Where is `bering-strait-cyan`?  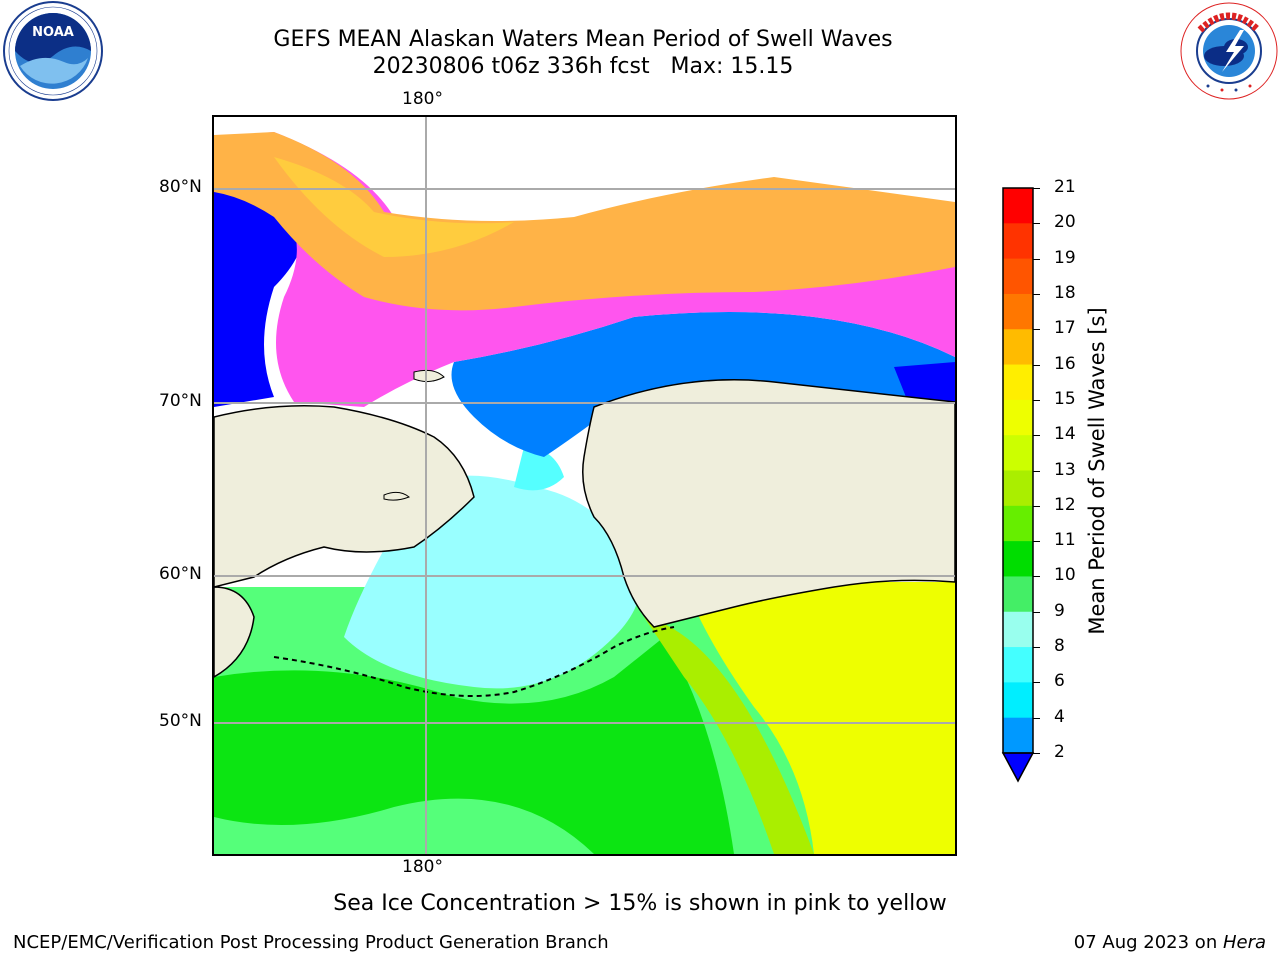 bering-strait-cyan is located at coordinates (539, 469).